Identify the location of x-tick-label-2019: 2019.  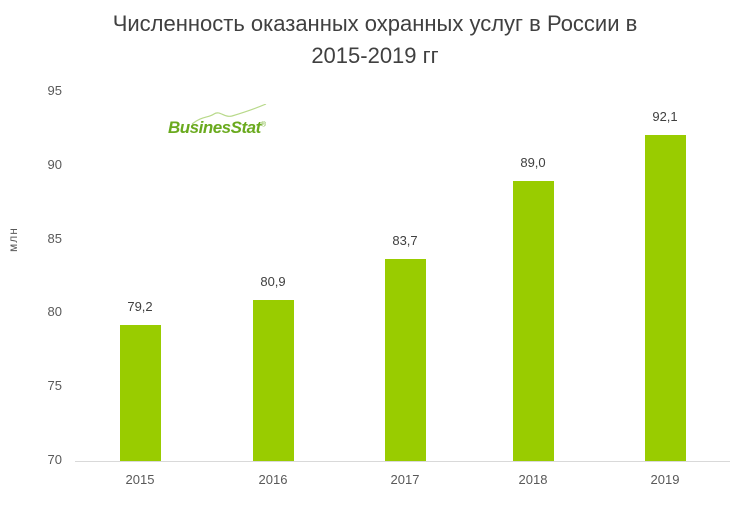
(665, 479).